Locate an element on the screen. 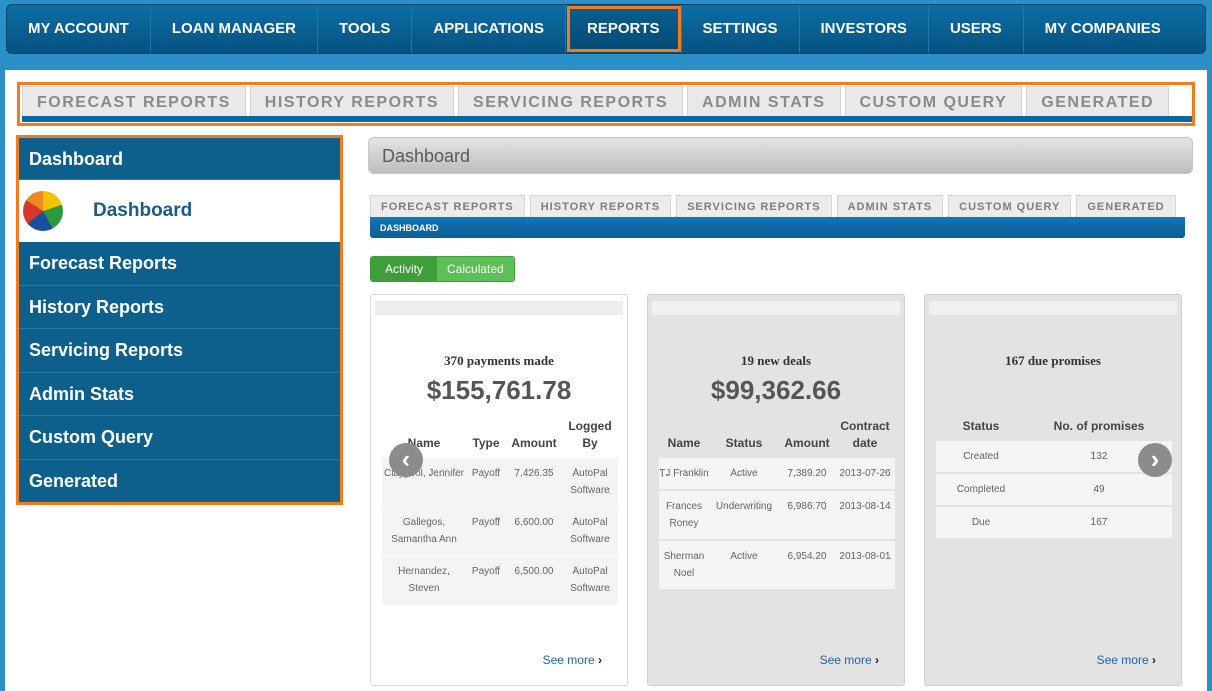 The width and height of the screenshot is (1212, 691). inner-tab-history-reports: HISTORY REPORTS is located at coordinates (600, 206).